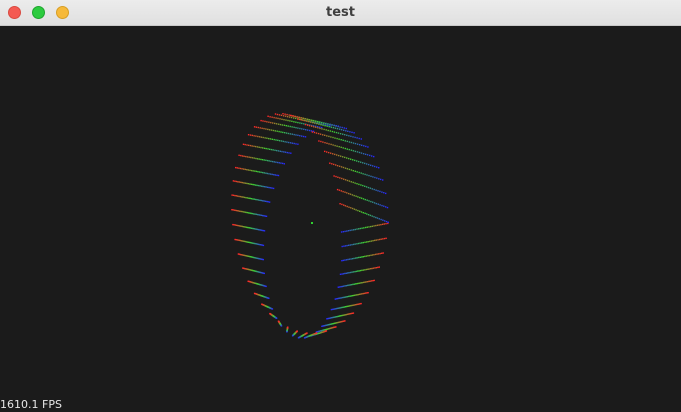 Image resolution: width=681 pixels, height=412 pixels. I want to click on zoom-window-button, so click(38, 12).